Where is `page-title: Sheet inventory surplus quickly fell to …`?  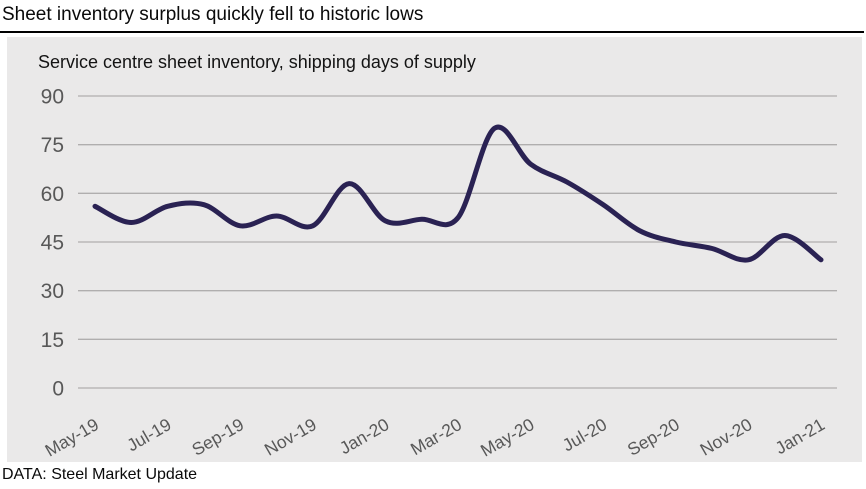 page-title: Sheet inventory surplus quickly fell to … is located at coordinates (213, 14).